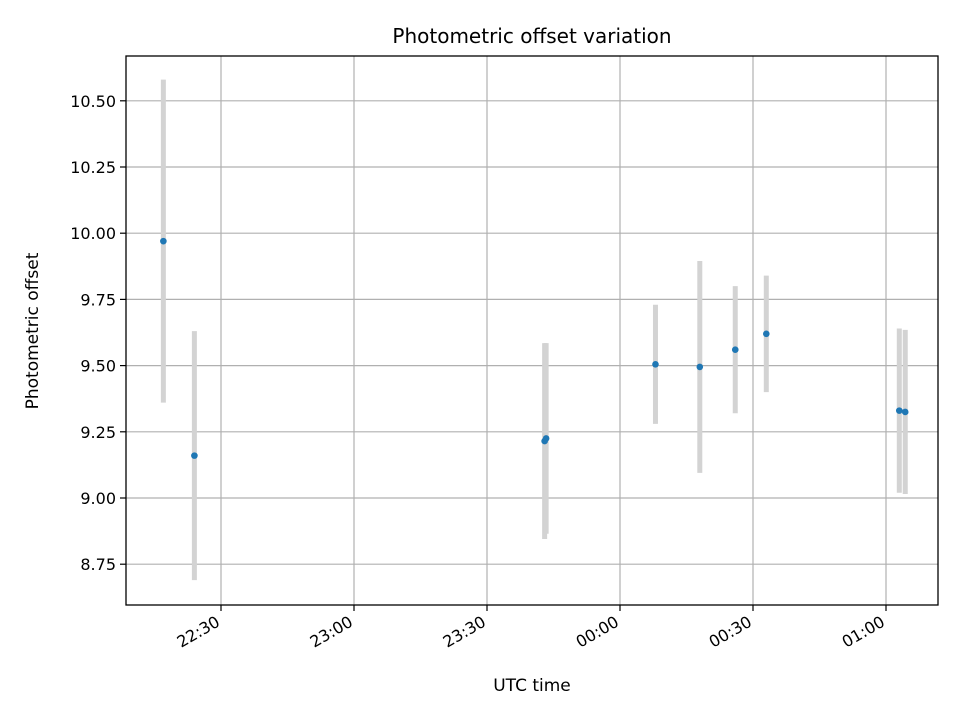 This screenshot has width=960, height=720. Describe the element at coordinates (532, 686) in the screenshot. I see `x-axis-title: UTC time` at that location.